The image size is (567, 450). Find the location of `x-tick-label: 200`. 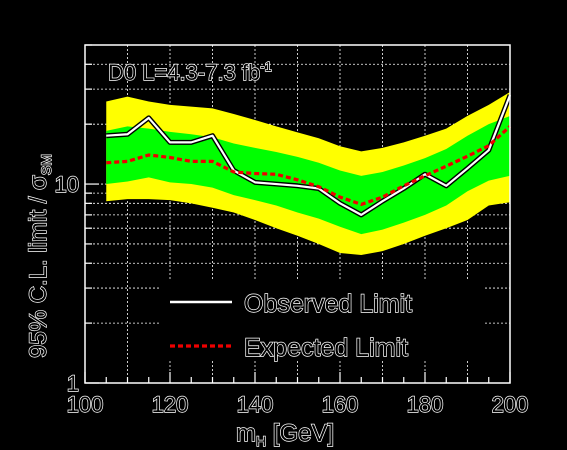

x-tick-label: 200 is located at coordinates (510, 404).